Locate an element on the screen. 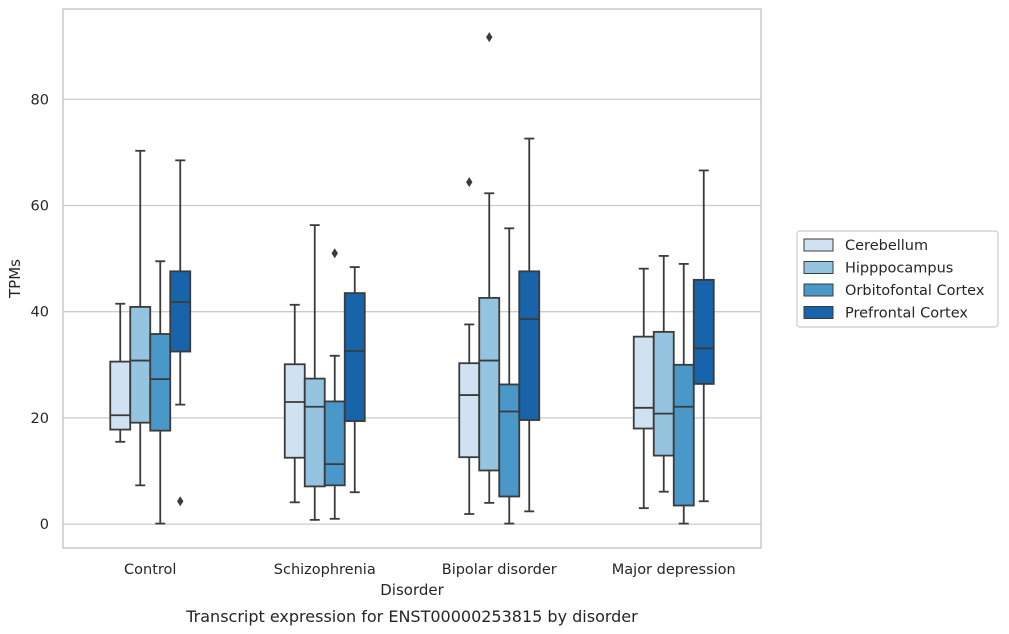 The height and width of the screenshot is (634, 1009). x-tick-0: Control is located at coordinates (150, 570).